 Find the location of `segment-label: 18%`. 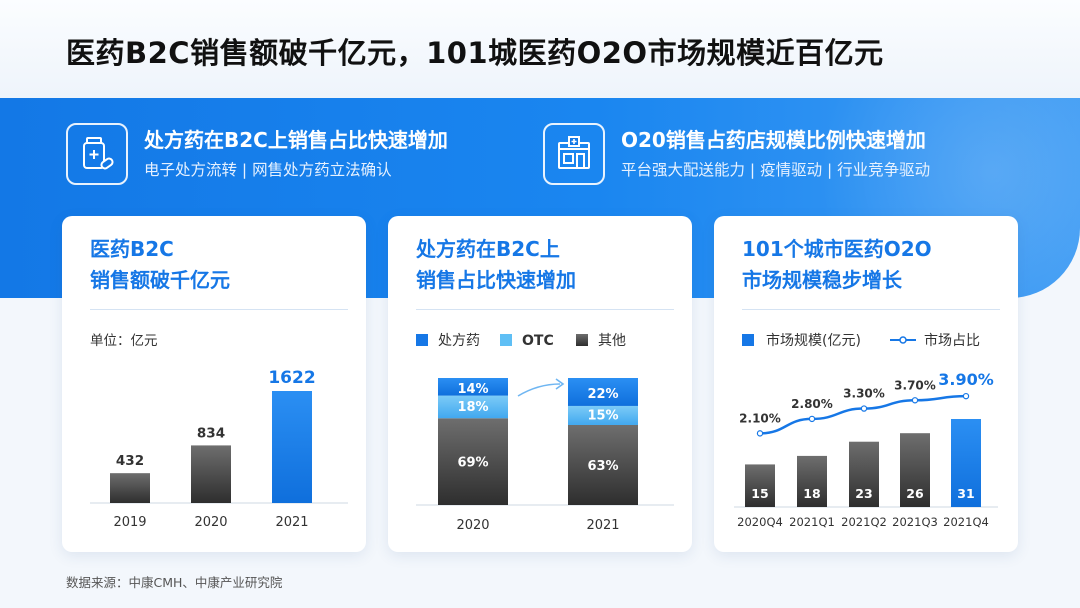

segment-label: 18% is located at coordinates (472, 407).